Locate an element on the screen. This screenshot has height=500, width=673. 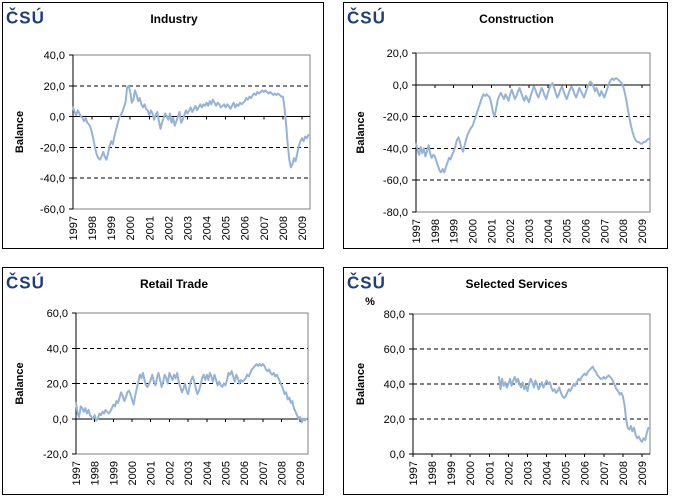
chart-title-construction: Construction is located at coordinates (516, 19).